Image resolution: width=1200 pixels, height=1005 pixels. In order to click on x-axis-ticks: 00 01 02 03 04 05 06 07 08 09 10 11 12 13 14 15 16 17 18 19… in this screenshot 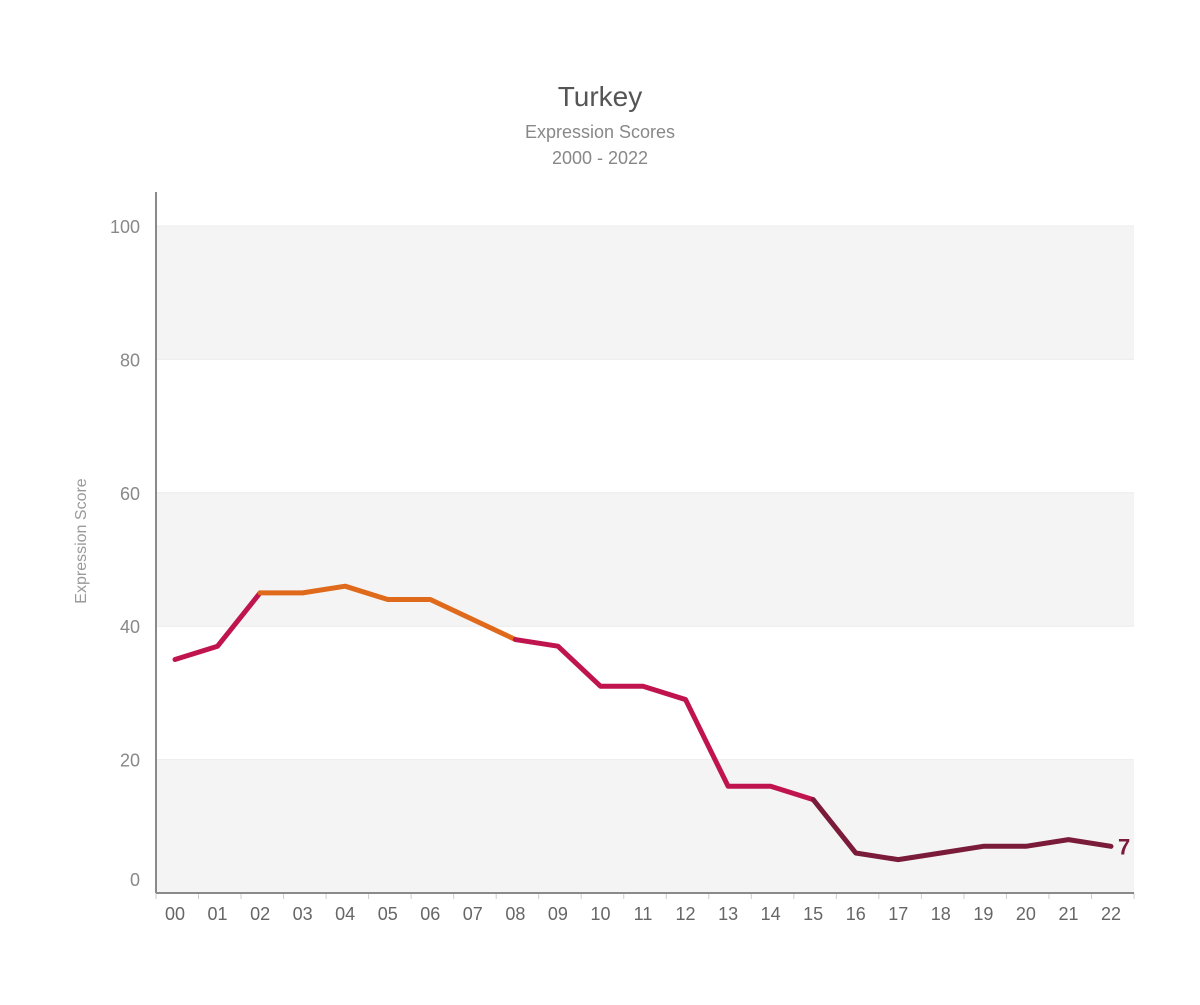, I will do `click(645, 908)`.